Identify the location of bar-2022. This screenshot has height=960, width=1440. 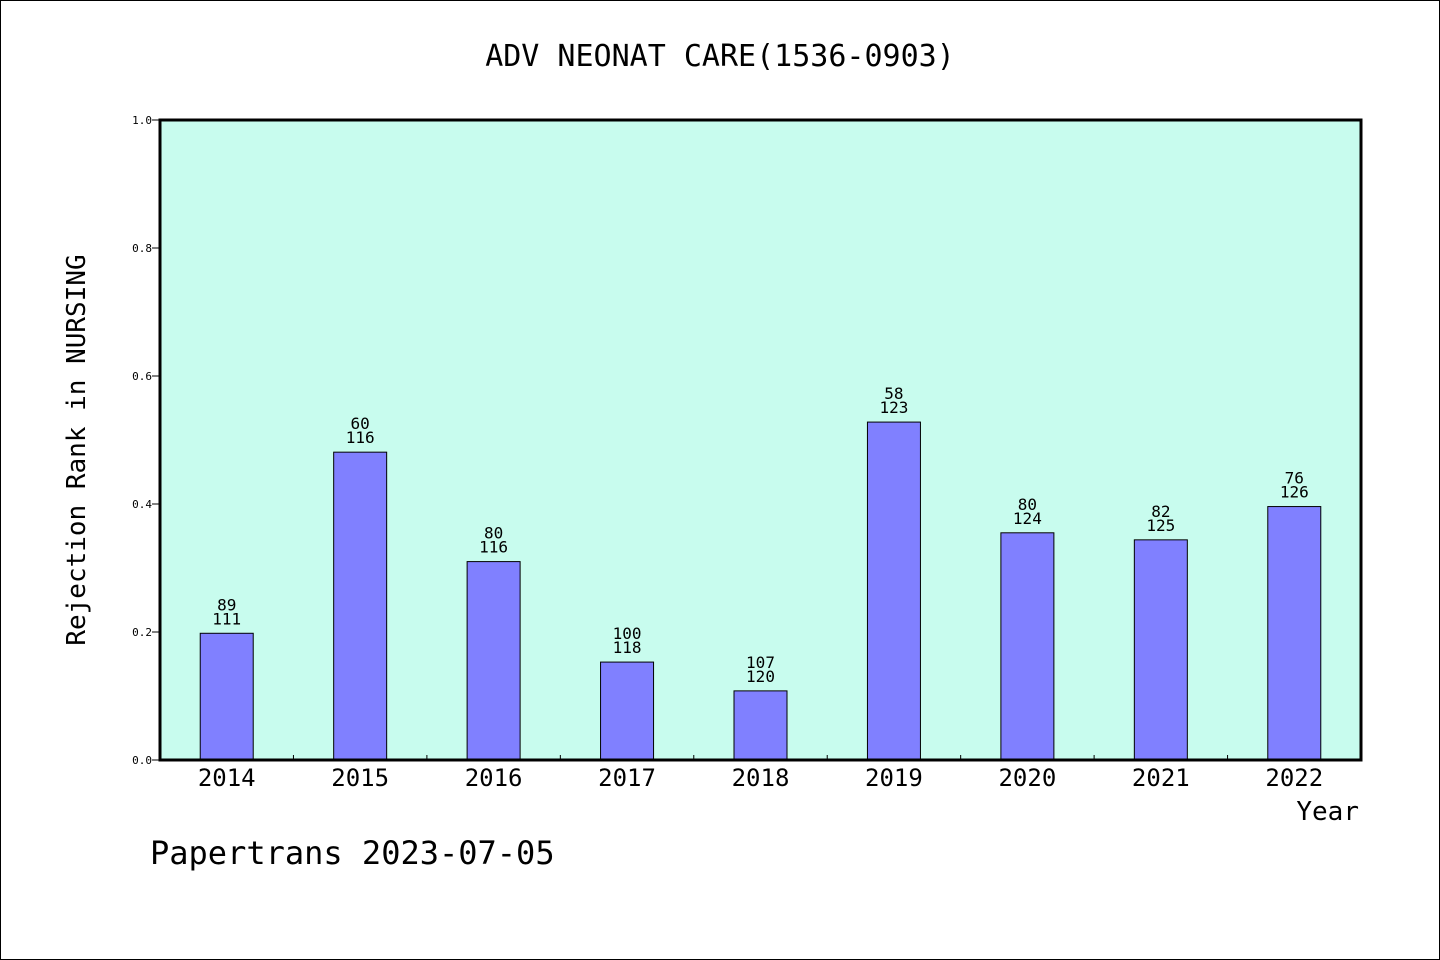
(1294, 633).